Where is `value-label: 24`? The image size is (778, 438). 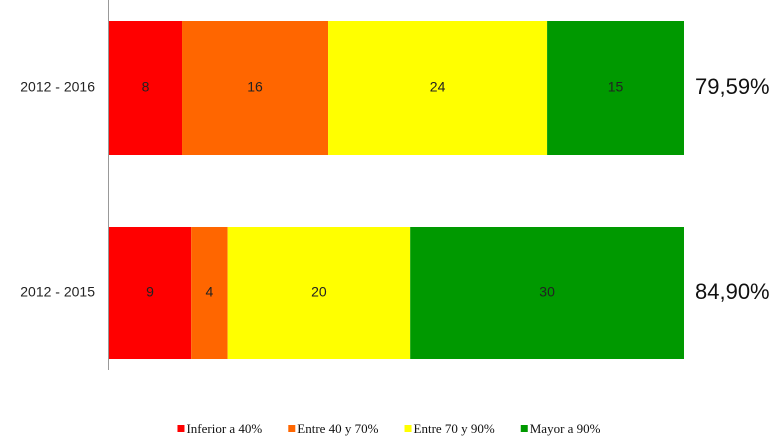
value-label: 24 is located at coordinates (438, 87).